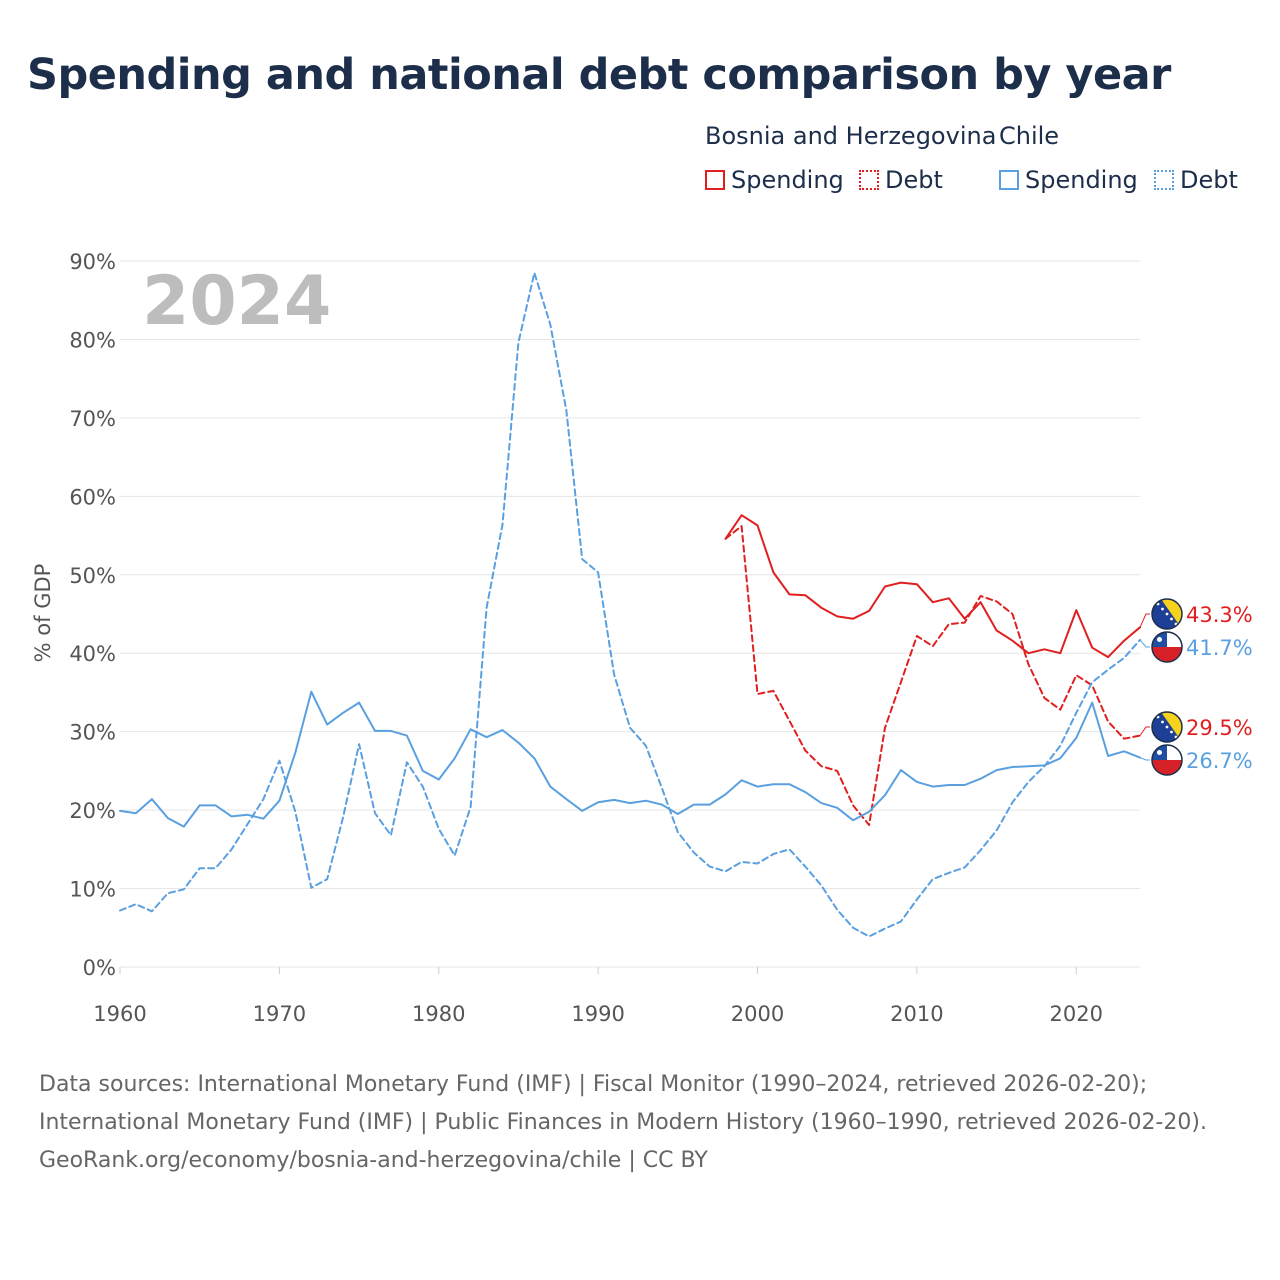 This screenshot has height=1280, width=1280. What do you see at coordinates (932, 586) in the screenshot?
I see `series-line-bosnia-and-herzegovina-spending` at bounding box center [932, 586].